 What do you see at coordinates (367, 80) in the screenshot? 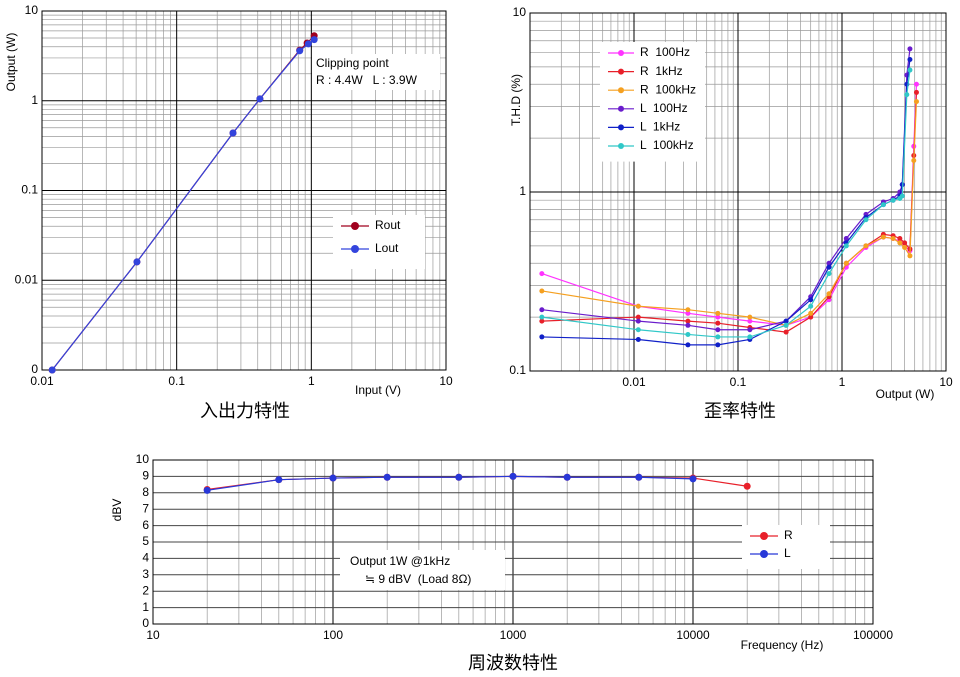
I see `annotation: R : 4.4W L : 3.9W` at bounding box center [367, 80].